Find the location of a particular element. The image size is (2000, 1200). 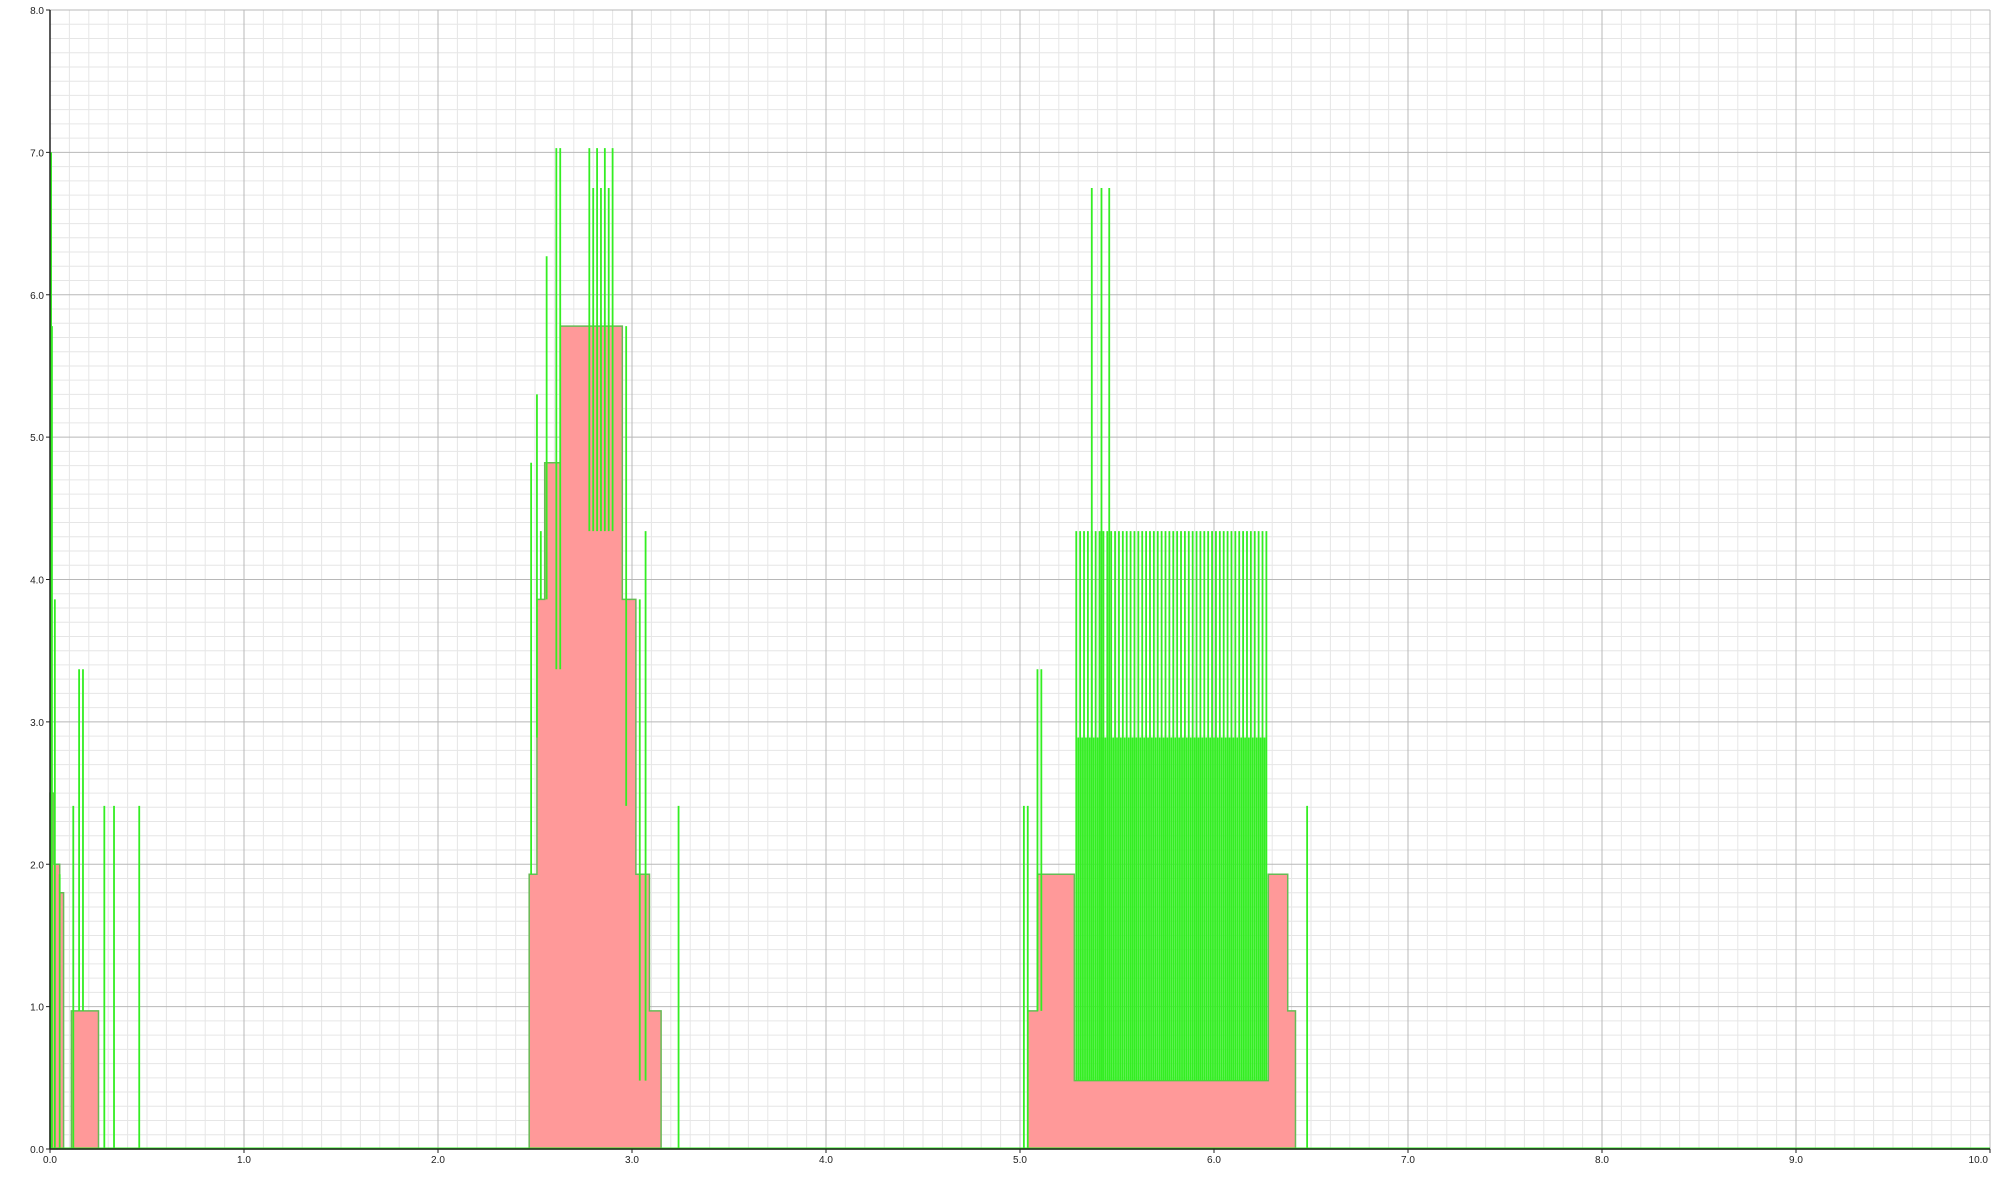

x-tick-label: 6.0 is located at coordinates (1214, 1160).